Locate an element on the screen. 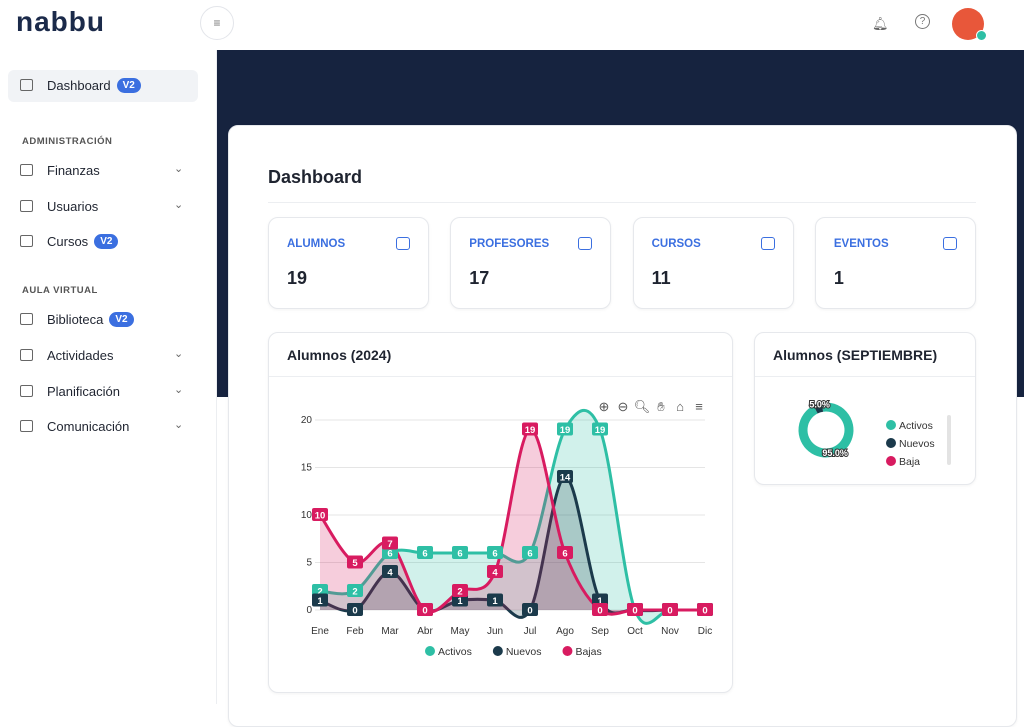 The height and width of the screenshot is (727, 1024). page-title: Dashboard is located at coordinates (315, 177).